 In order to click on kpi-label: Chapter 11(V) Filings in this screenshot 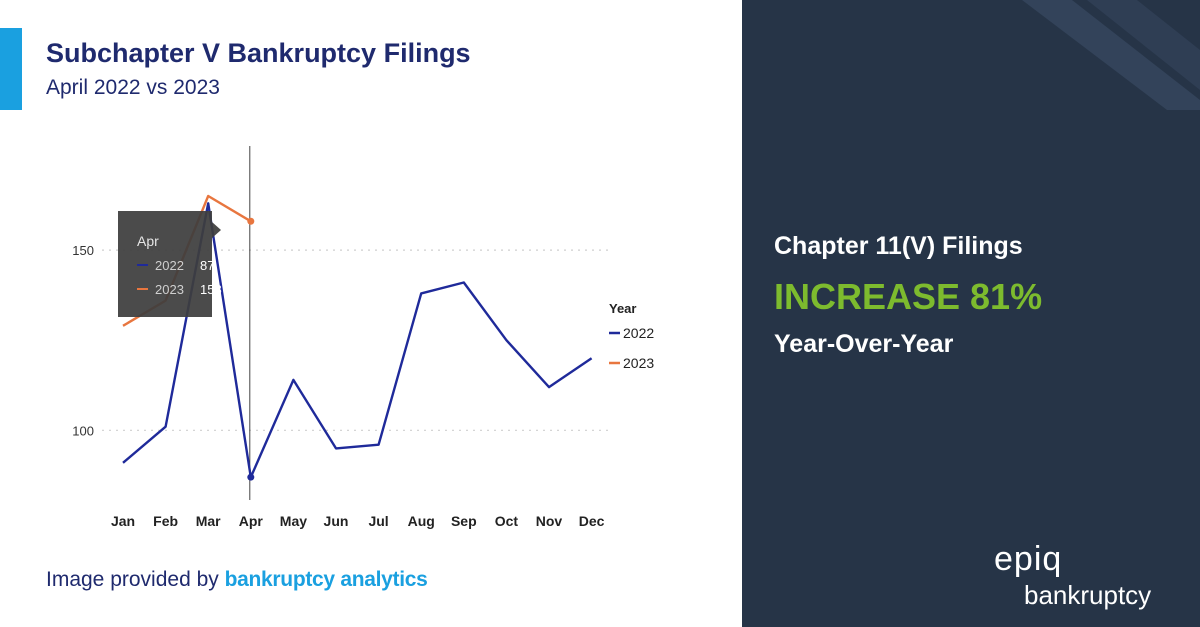, I will do `click(898, 246)`.